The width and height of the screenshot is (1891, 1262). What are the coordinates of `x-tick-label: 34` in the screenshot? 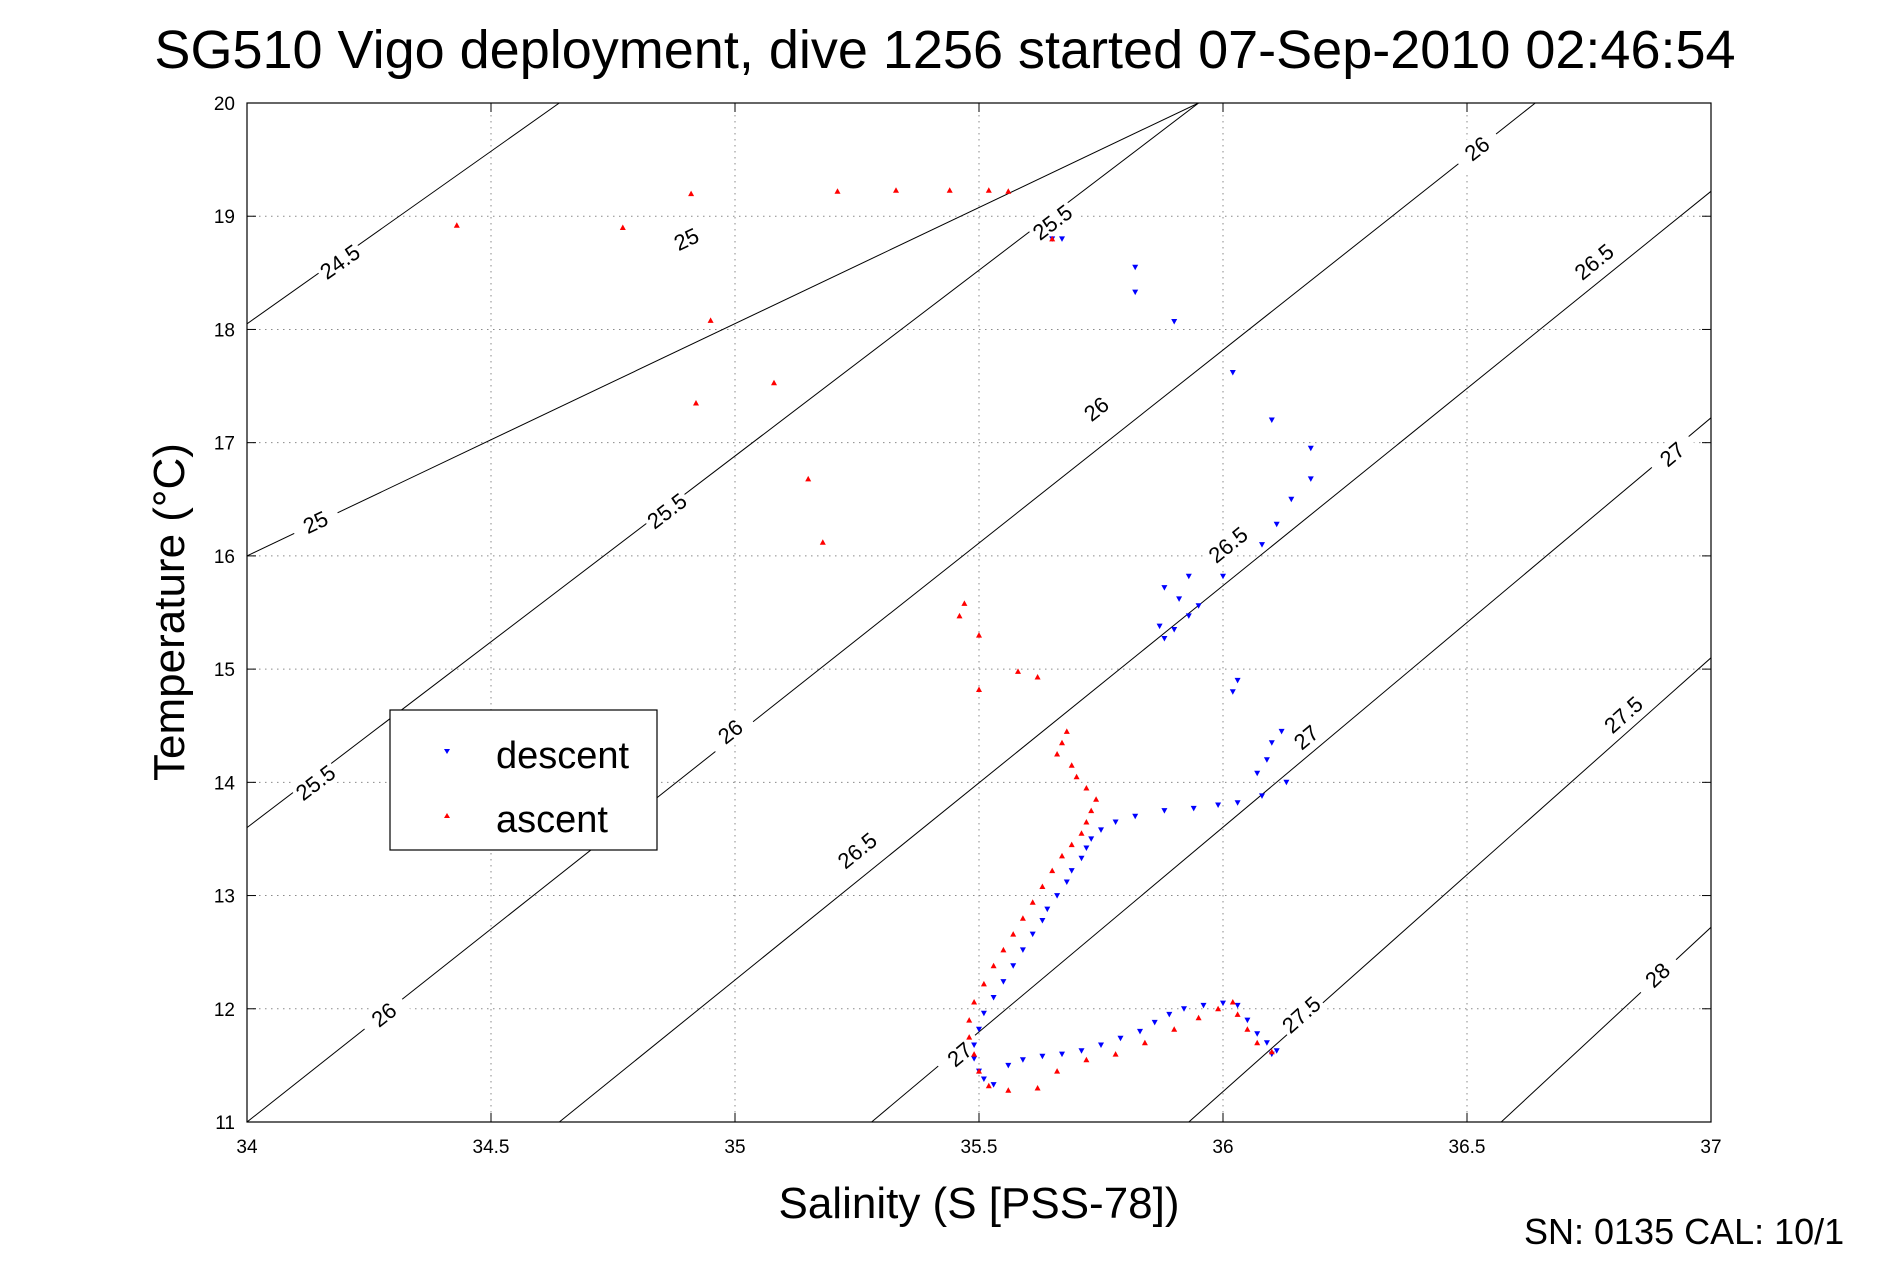 It's located at (247, 1147).